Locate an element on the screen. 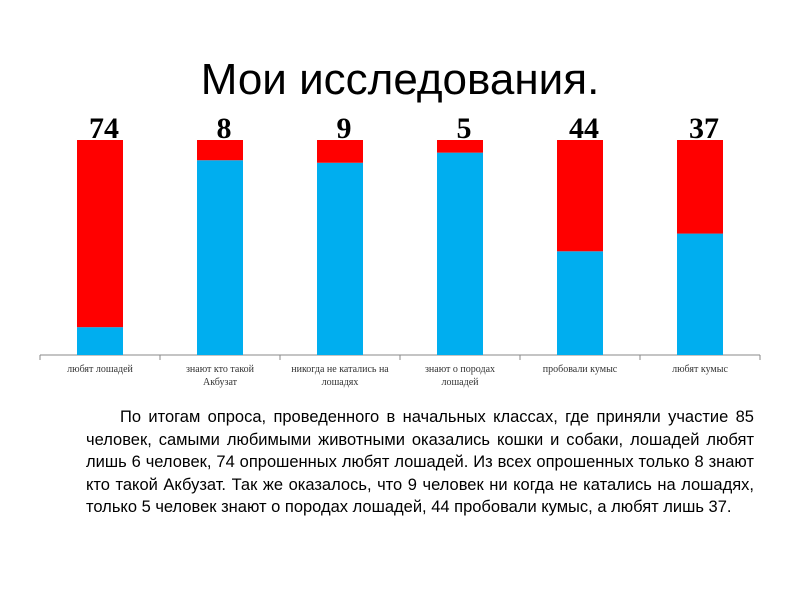 This screenshot has height=600, width=800. category-label: пробовали кумыс is located at coordinates (580, 369).